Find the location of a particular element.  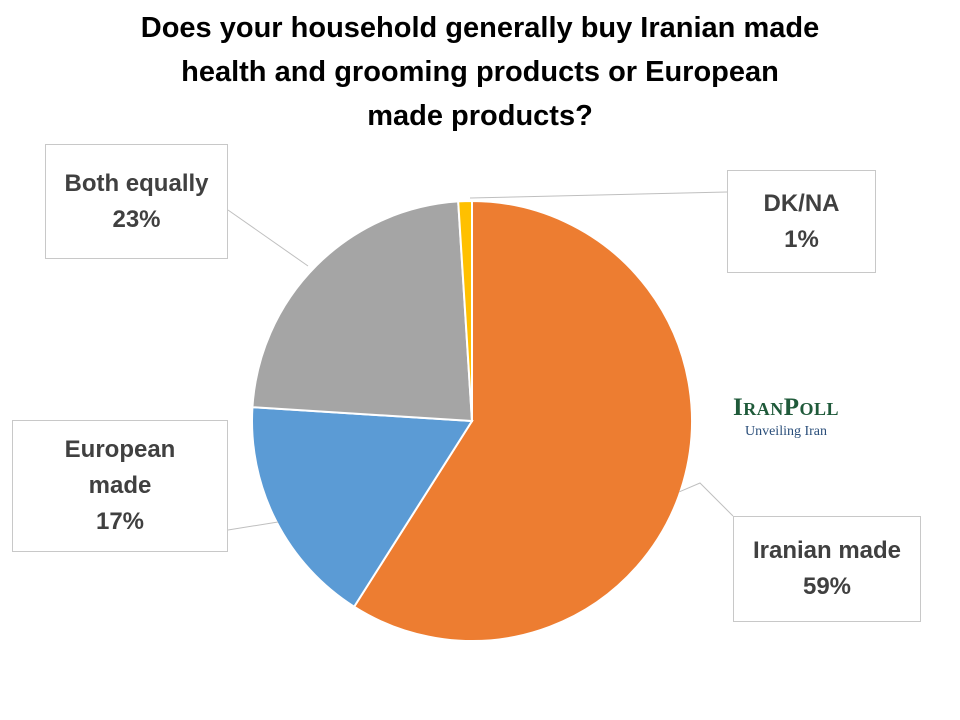

callout-european-made-value: 17% is located at coordinates (120, 521).